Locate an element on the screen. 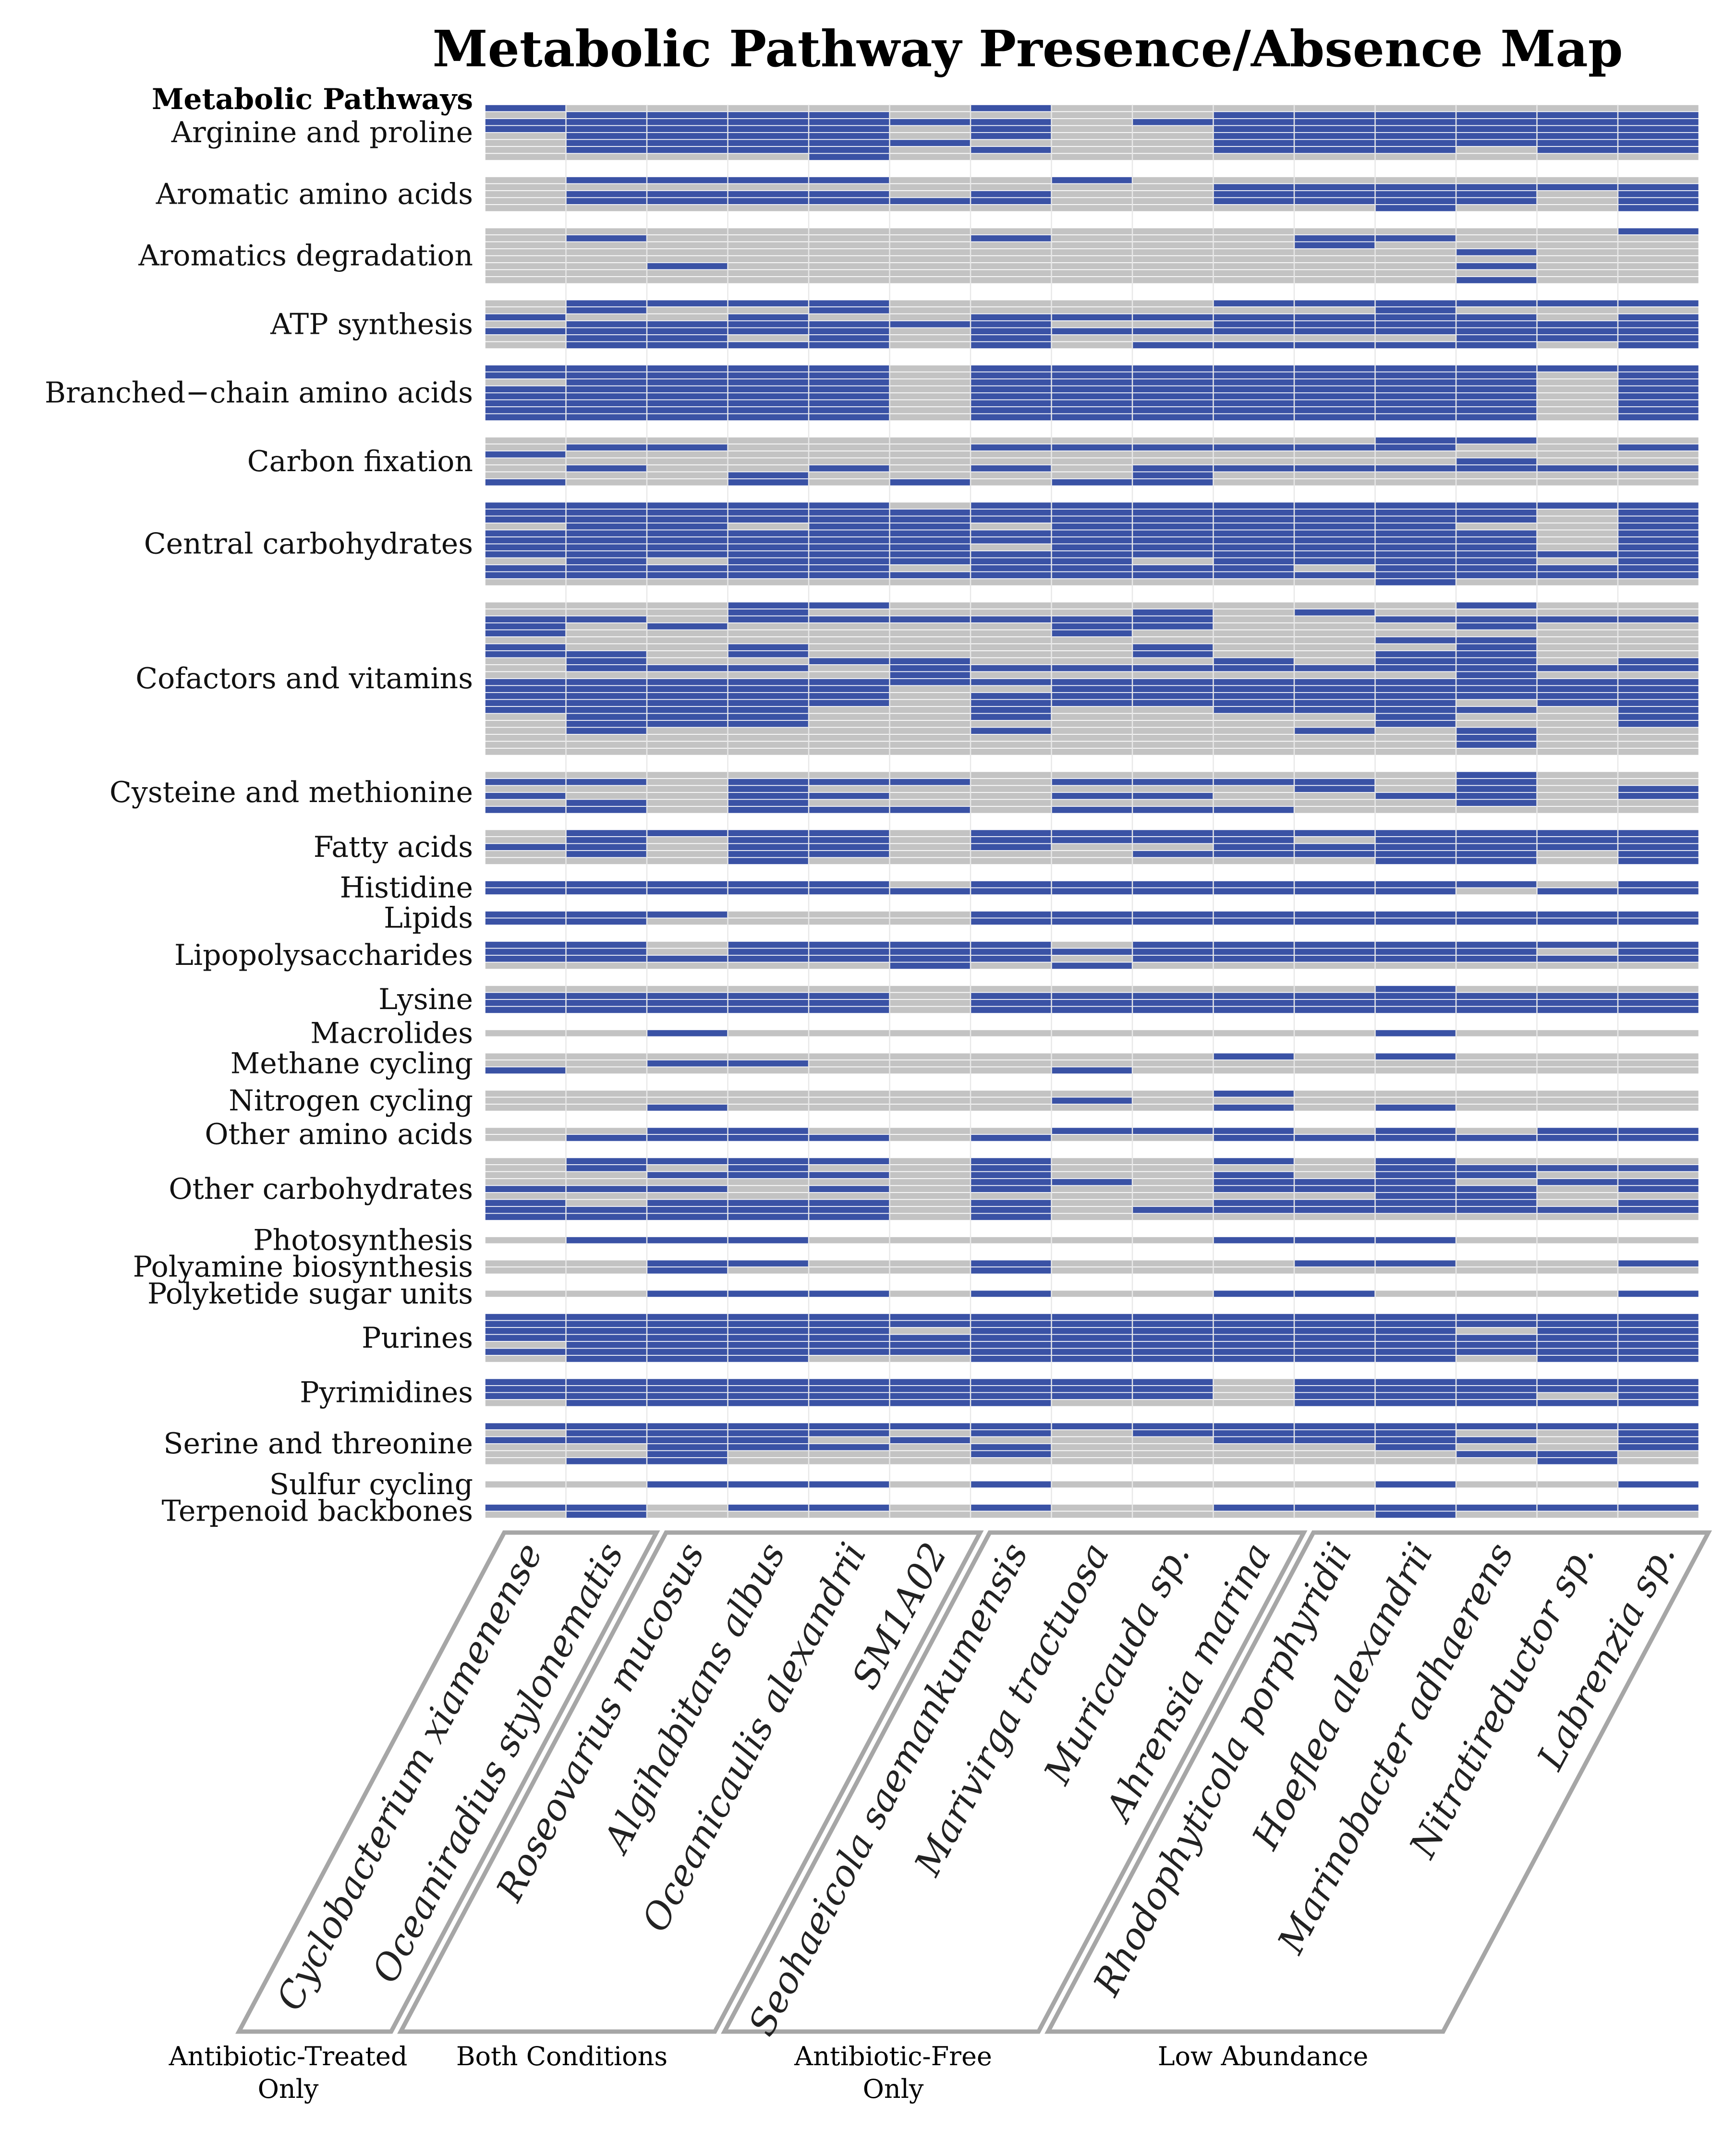 The height and width of the screenshot is (2131, 1736). cell-central-carbohydrates-r11-c2 is located at coordinates (687, 582).